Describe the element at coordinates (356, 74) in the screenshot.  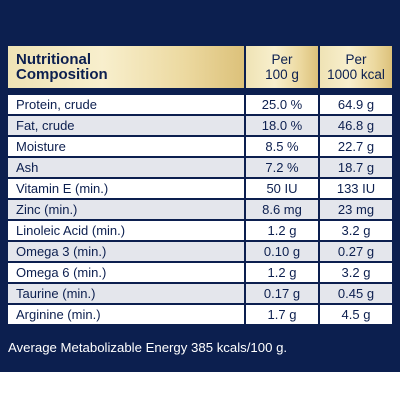
I see `header-col2-line2: 1000 kcal` at that location.